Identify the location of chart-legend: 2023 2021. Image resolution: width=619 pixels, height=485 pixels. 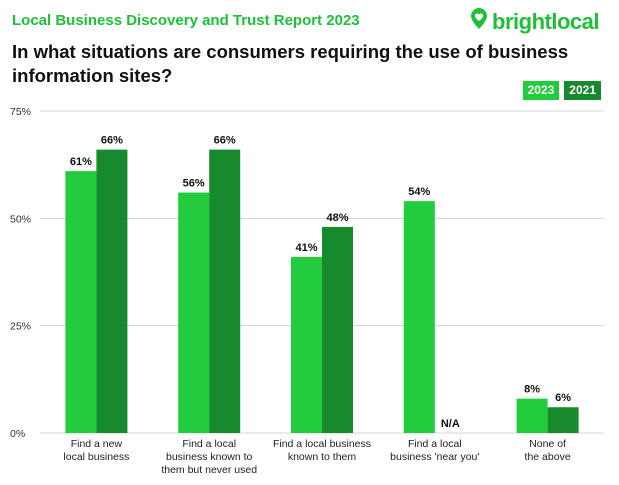
(561, 90).